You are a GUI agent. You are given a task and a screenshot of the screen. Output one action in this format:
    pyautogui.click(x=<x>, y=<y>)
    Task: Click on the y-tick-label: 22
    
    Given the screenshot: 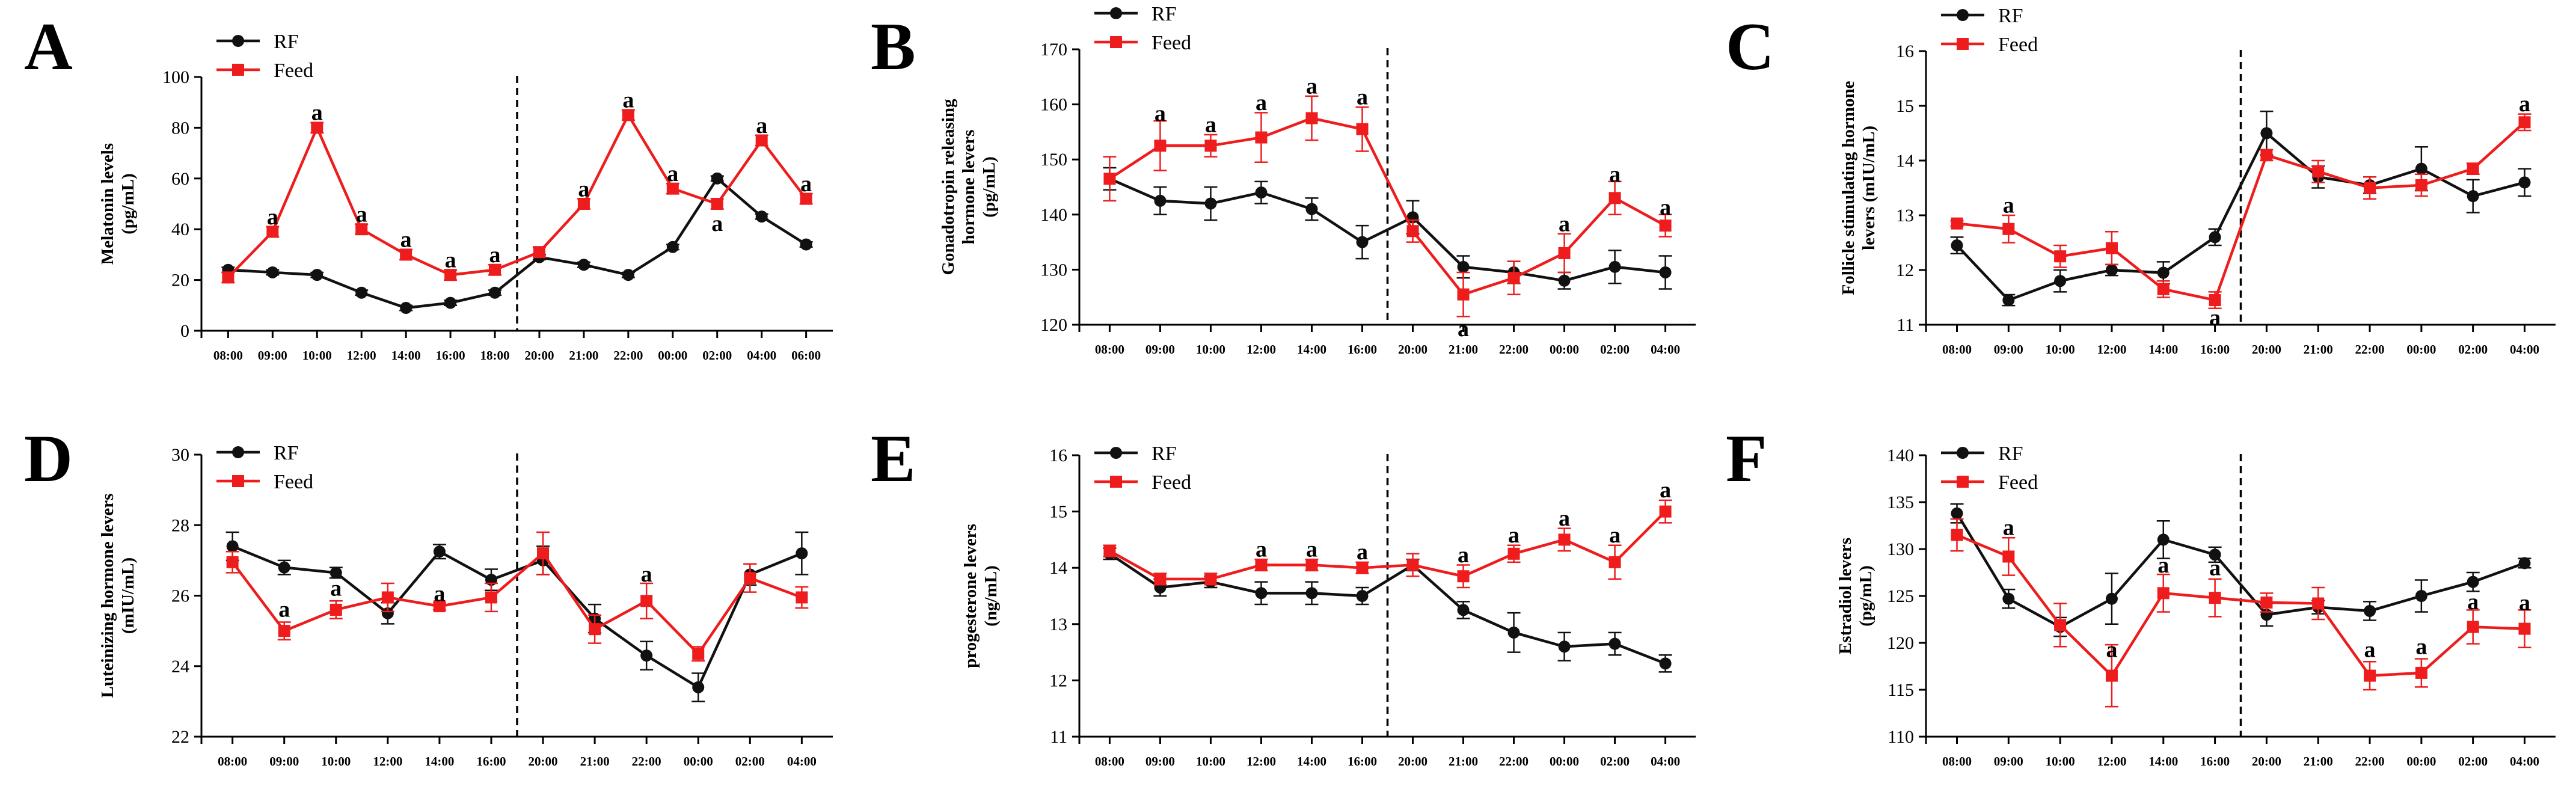 What is the action you would take?
    pyautogui.click(x=180, y=737)
    